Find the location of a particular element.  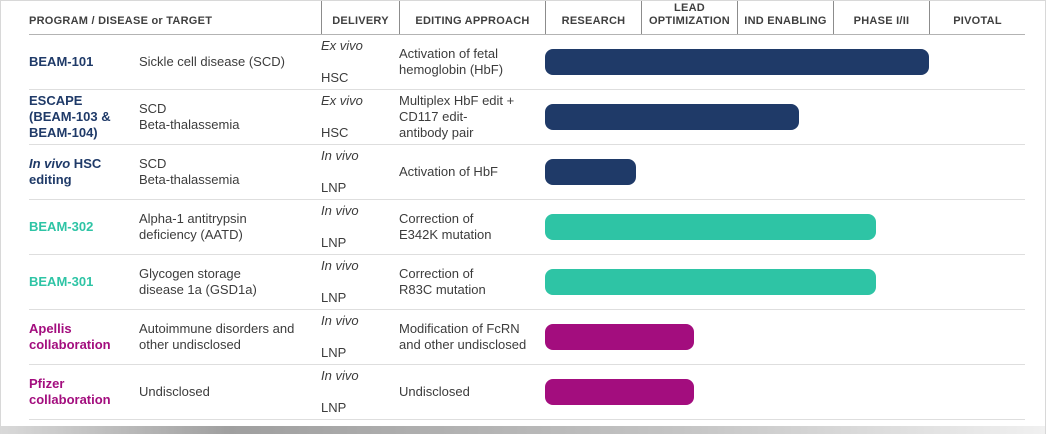

disease-target: Undisclosed is located at coordinates (174, 391).